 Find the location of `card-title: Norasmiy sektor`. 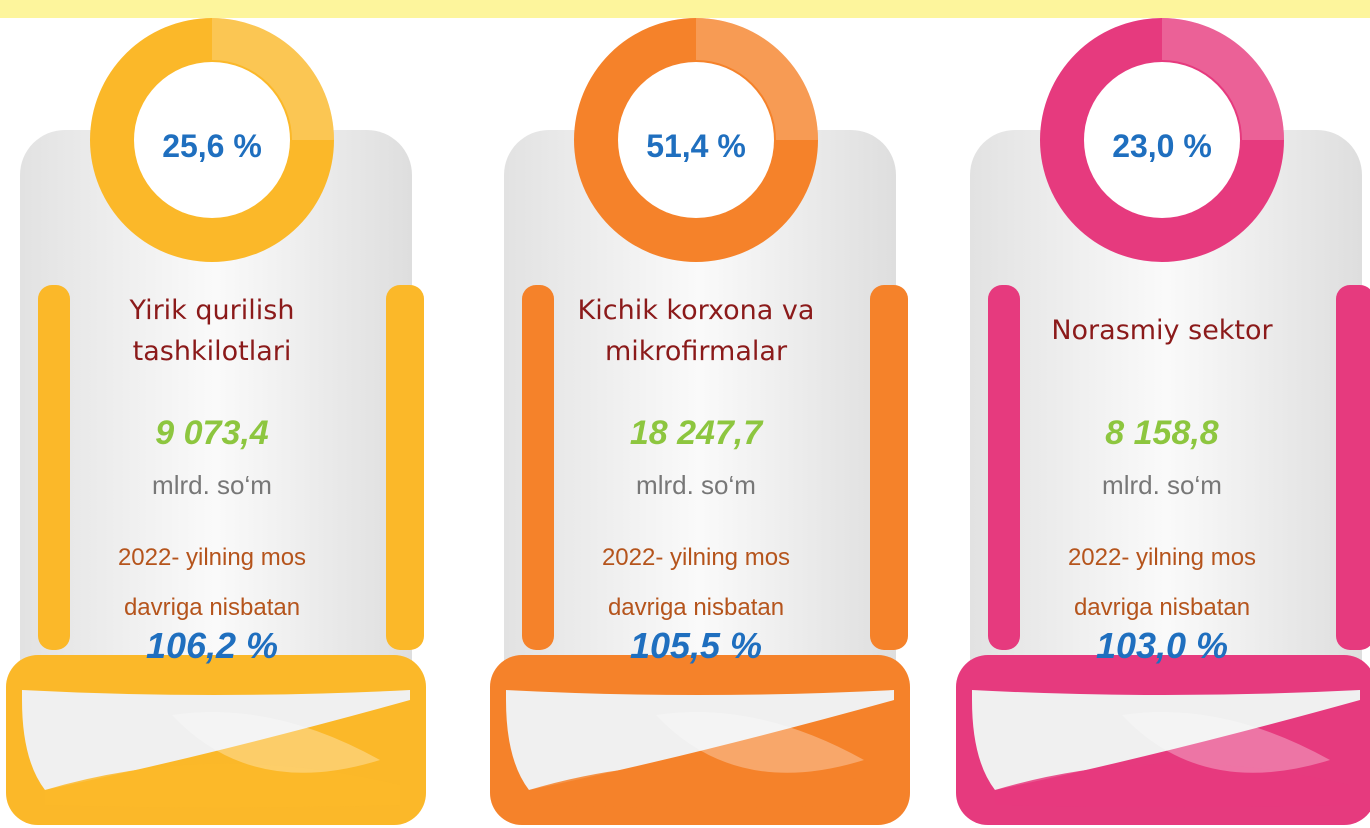

card-title: Norasmiy sektor is located at coordinates (1162, 330).